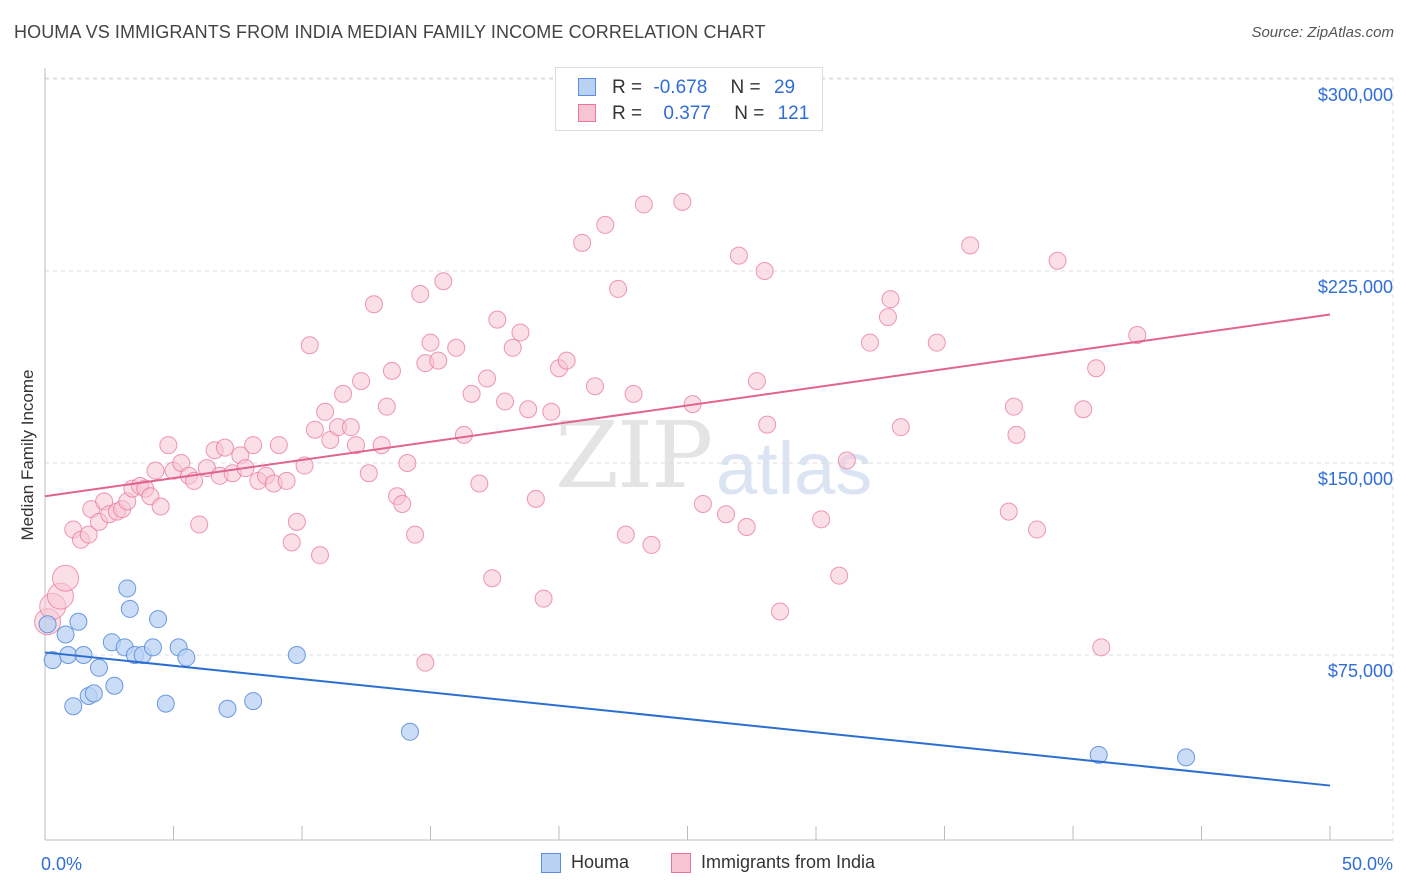 This screenshot has height=892, width=1406. I want to click on india-r-label: R =, so click(627, 113).